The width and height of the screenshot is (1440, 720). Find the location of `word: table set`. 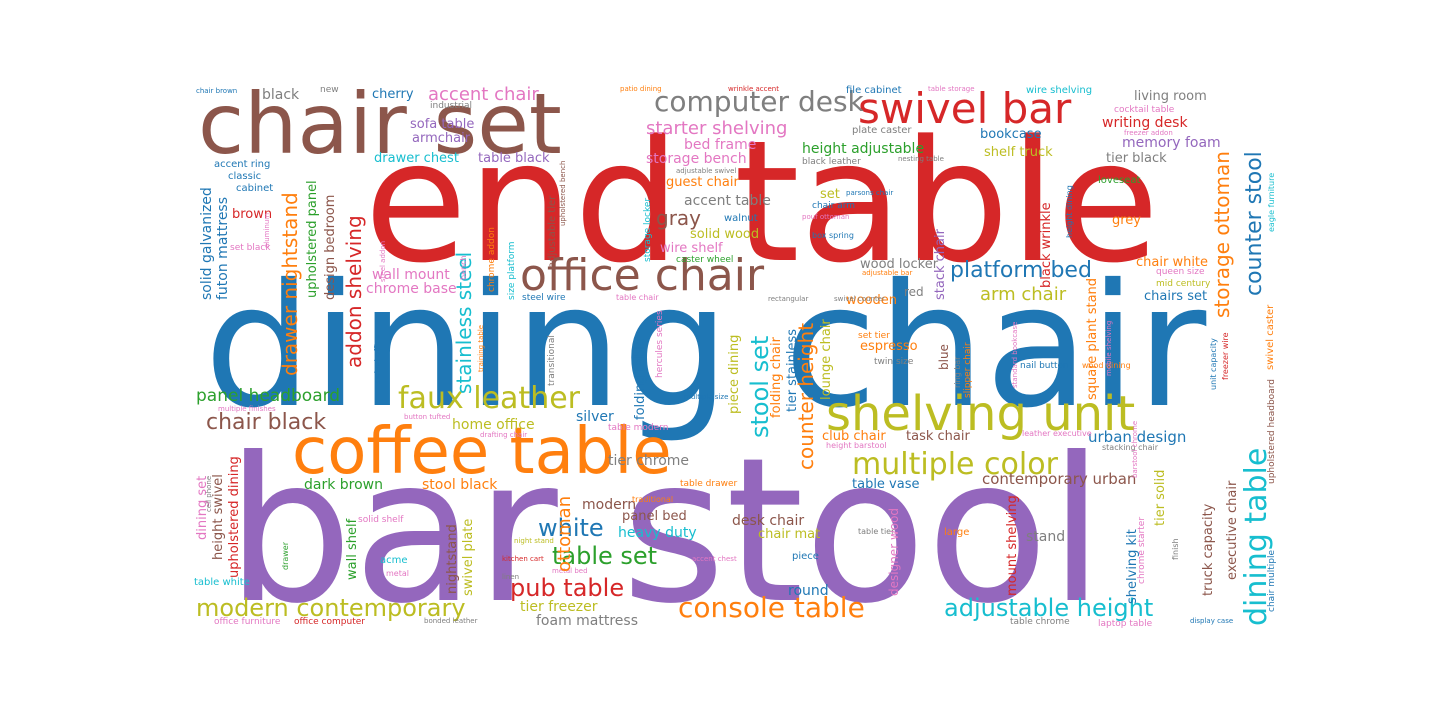

word: table set is located at coordinates (605, 556).